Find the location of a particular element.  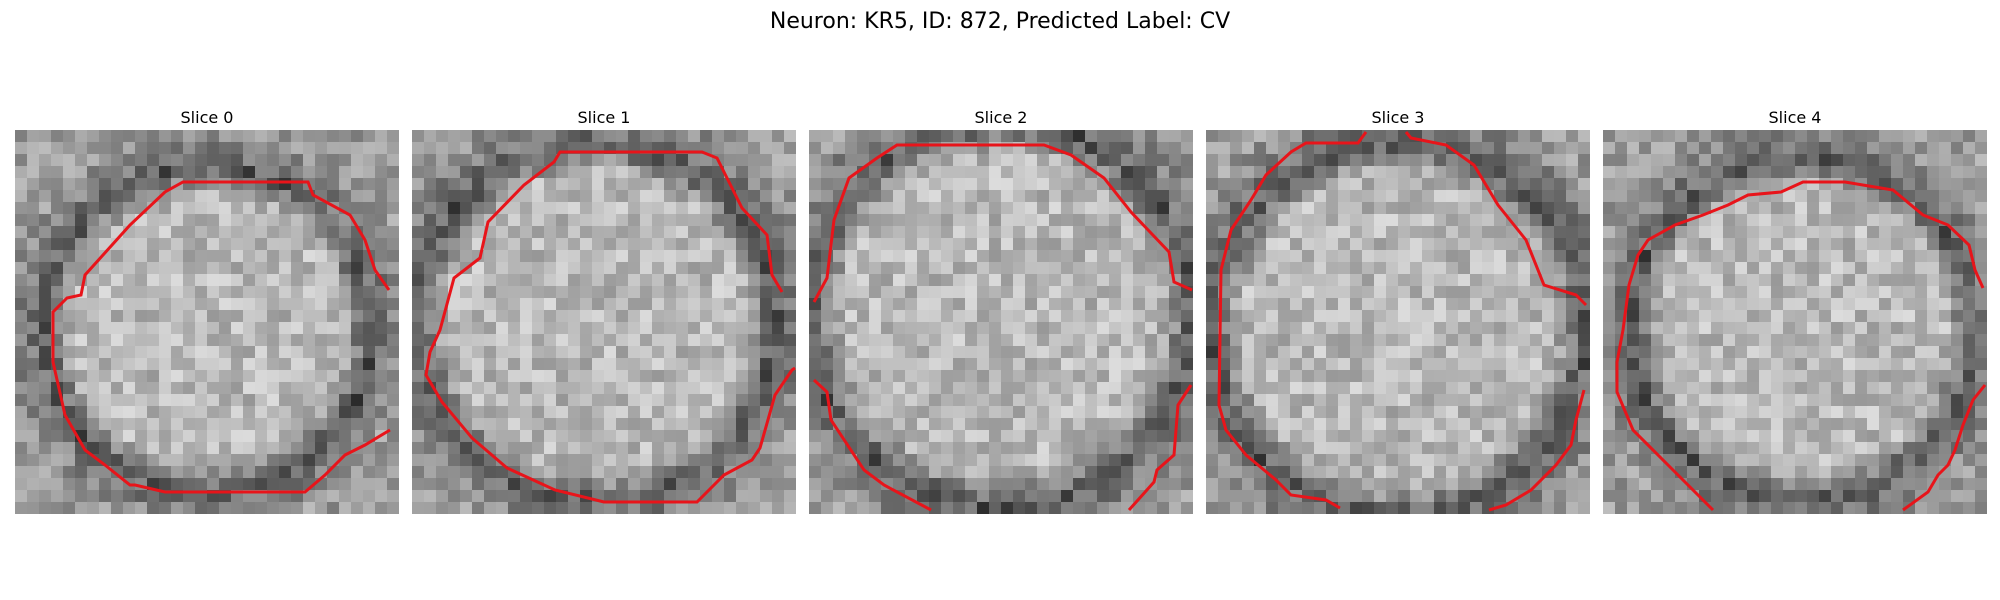

slice-title-2: Slice 2 is located at coordinates (1001, 117).